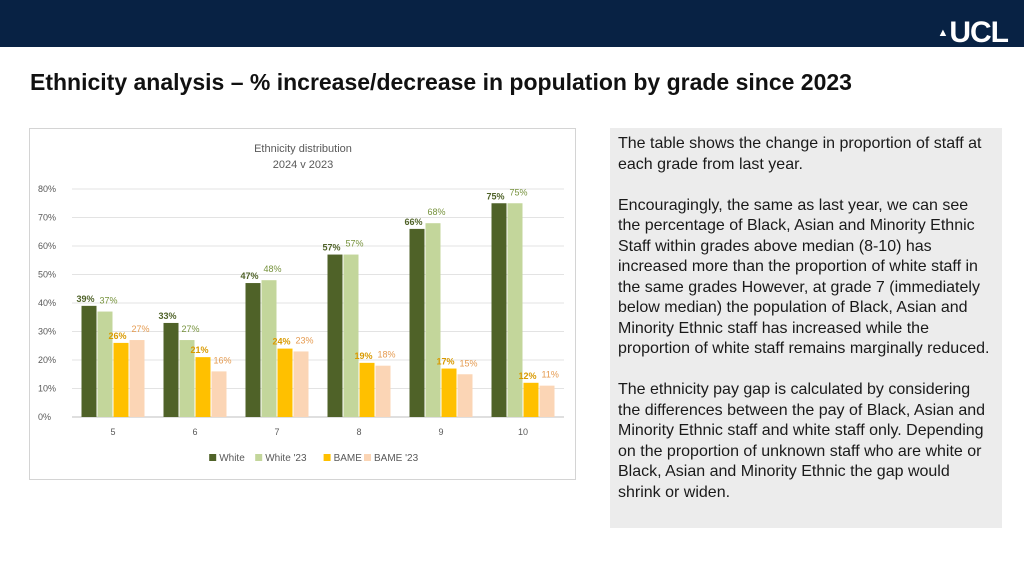  Describe the element at coordinates (523, 432) in the screenshot. I see `x-tick-label: 10` at that location.